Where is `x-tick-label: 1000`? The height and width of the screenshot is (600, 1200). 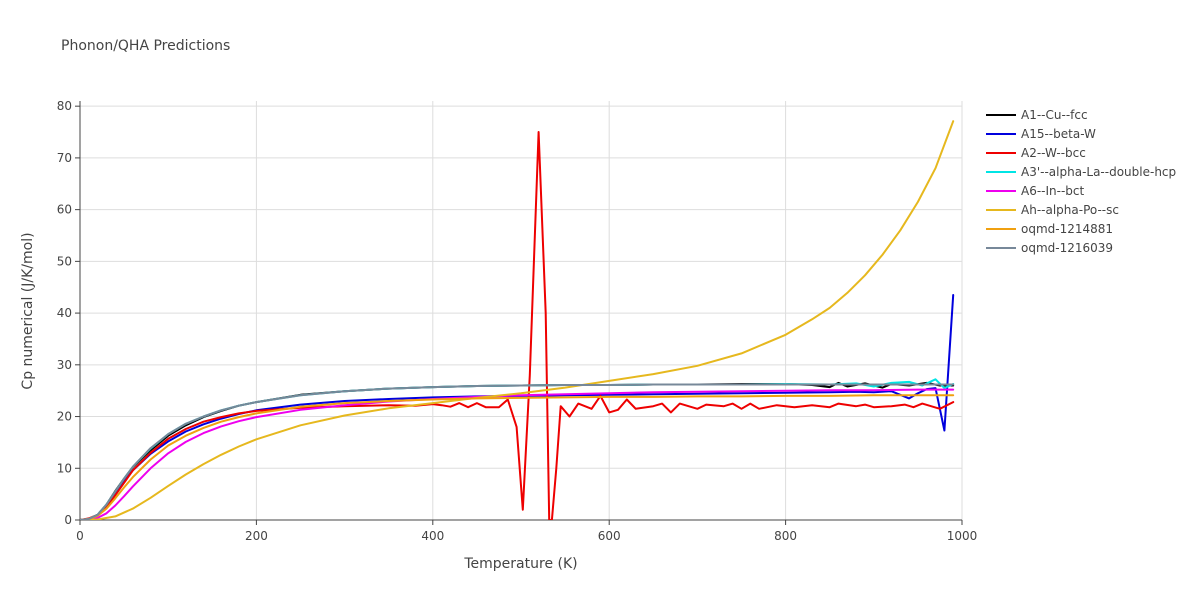 x-tick-label: 1000 is located at coordinates (962, 536).